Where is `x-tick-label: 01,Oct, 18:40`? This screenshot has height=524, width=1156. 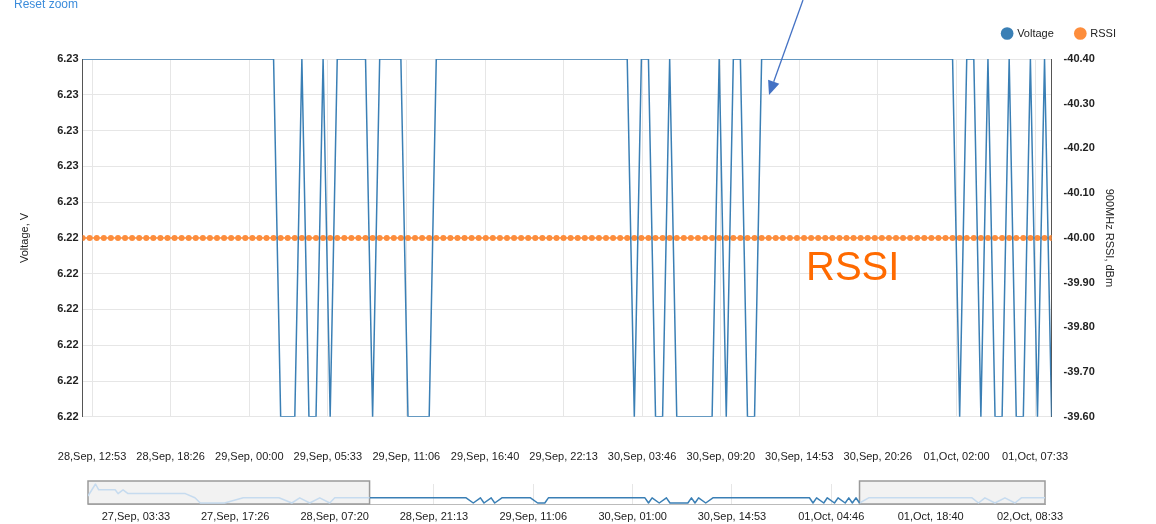 x-tick-label: 01,Oct, 18:40 is located at coordinates (930, 515).